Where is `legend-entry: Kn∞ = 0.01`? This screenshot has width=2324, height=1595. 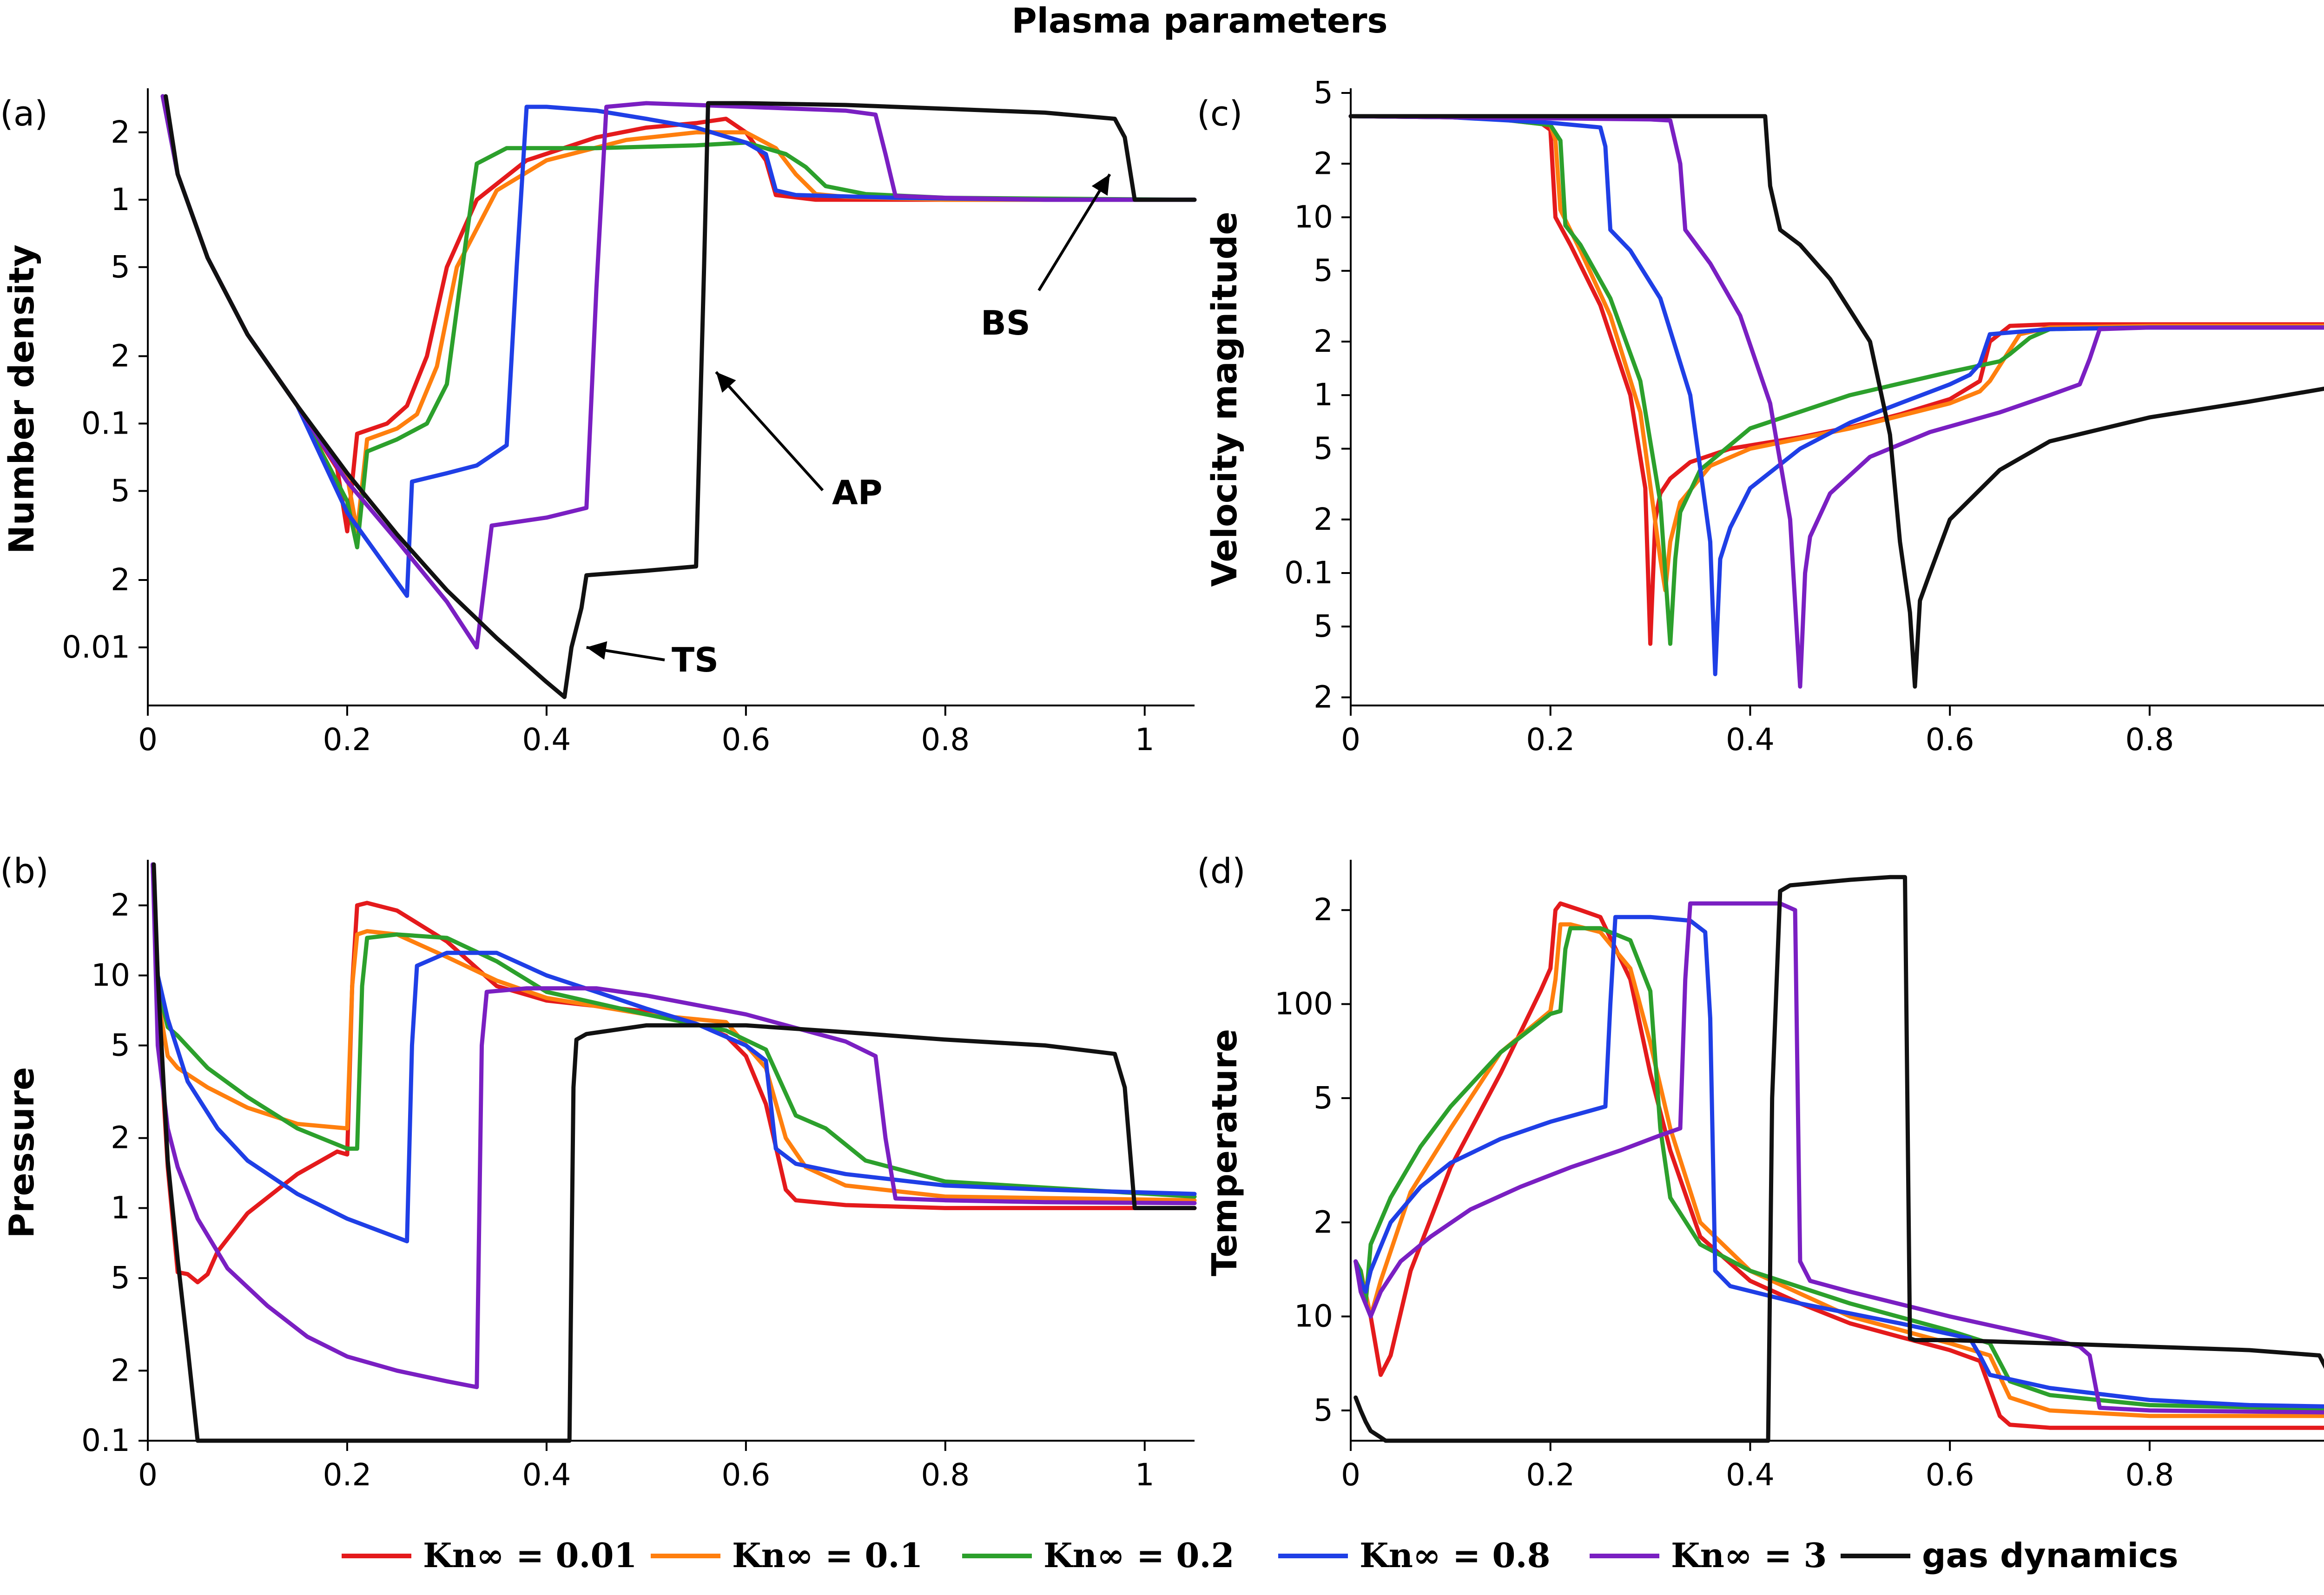
legend-entry: Kn∞ = 0.01 is located at coordinates (489, 1555).